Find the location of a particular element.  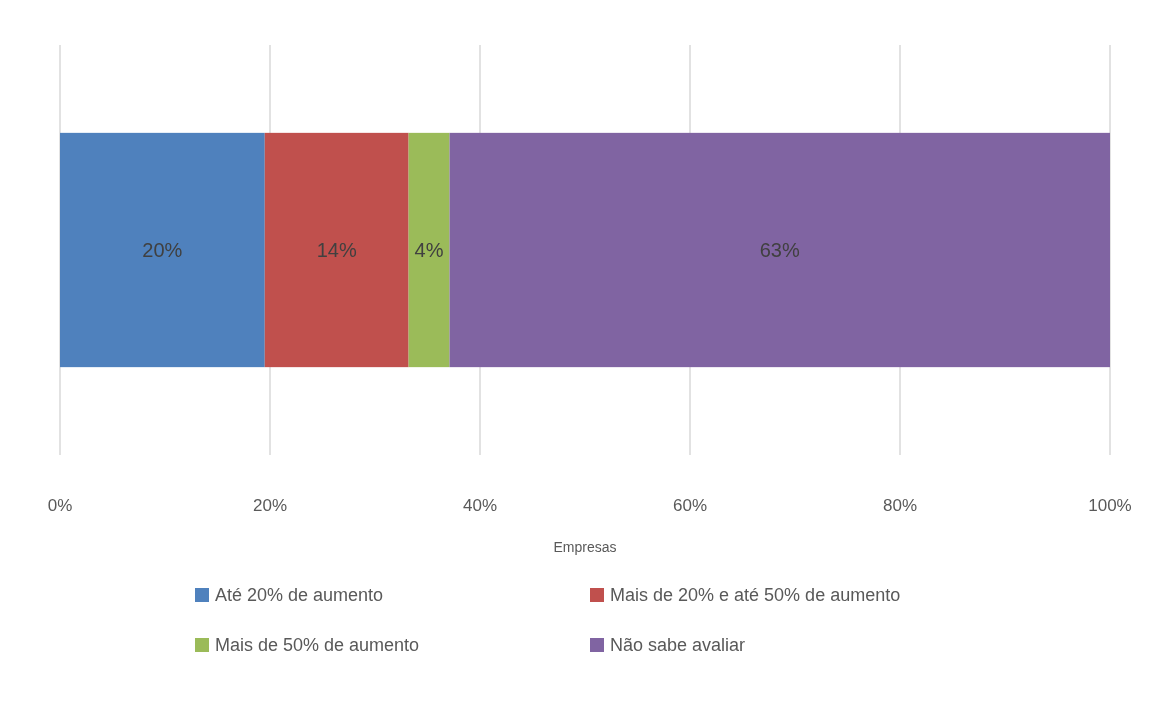

x-tick-label: 100% is located at coordinates (1110, 505).